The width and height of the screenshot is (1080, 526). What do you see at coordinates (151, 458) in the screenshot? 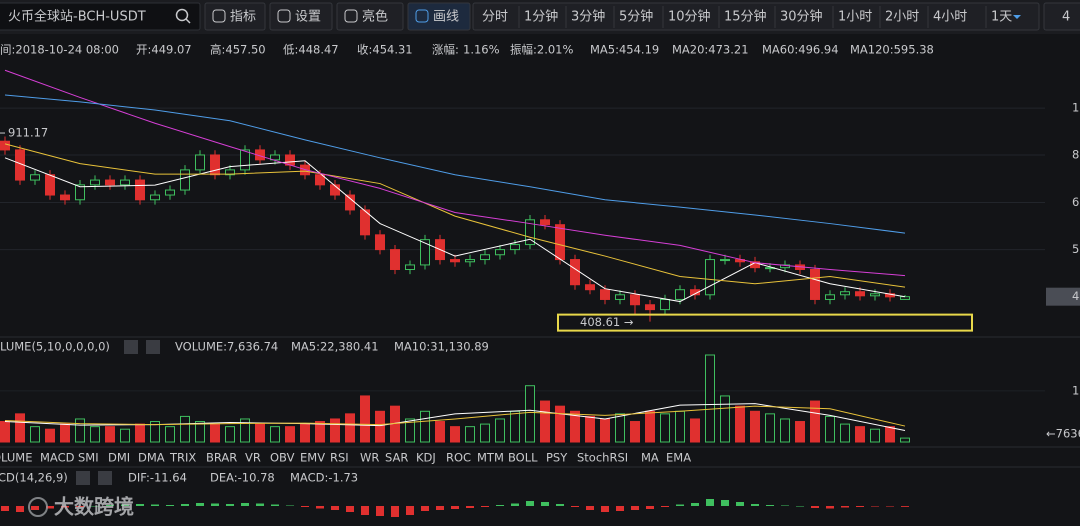
I see `indicator-tab: DMA` at bounding box center [151, 458].